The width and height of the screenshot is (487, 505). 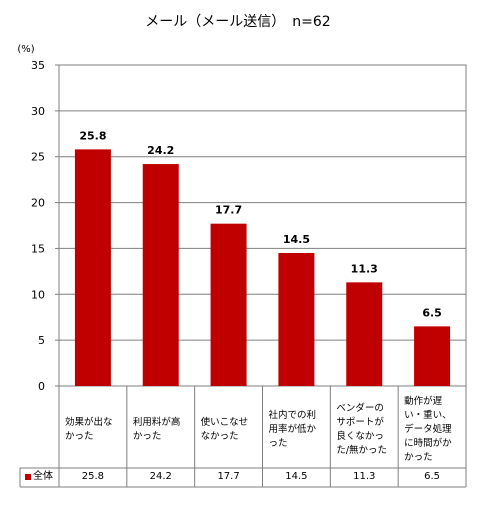 What do you see at coordinates (28, 477) in the screenshot?
I see `legend-swatch` at bounding box center [28, 477].